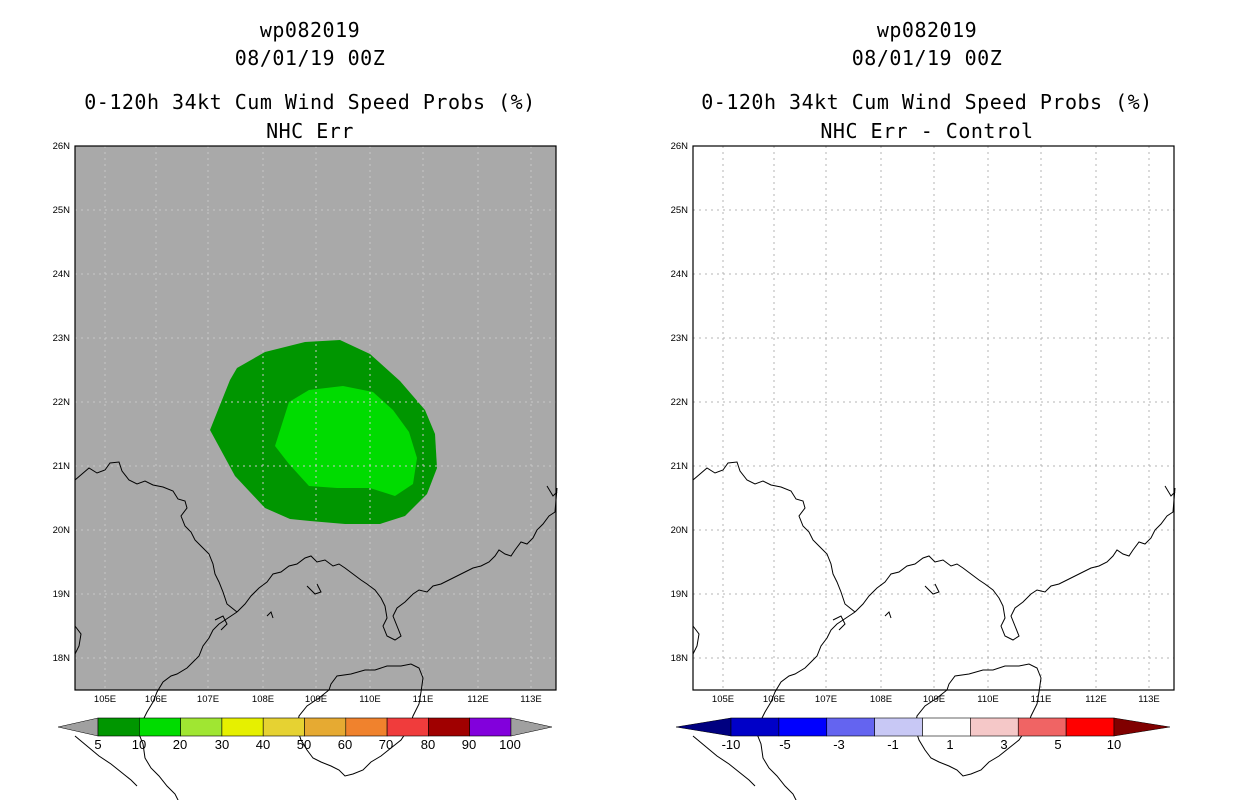 Image resolution: width=1236 pixels, height=800 pixels. What do you see at coordinates (679, 466) in the screenshot?
I see `right-lat-label: 21N` at bounding box center [679, 466].